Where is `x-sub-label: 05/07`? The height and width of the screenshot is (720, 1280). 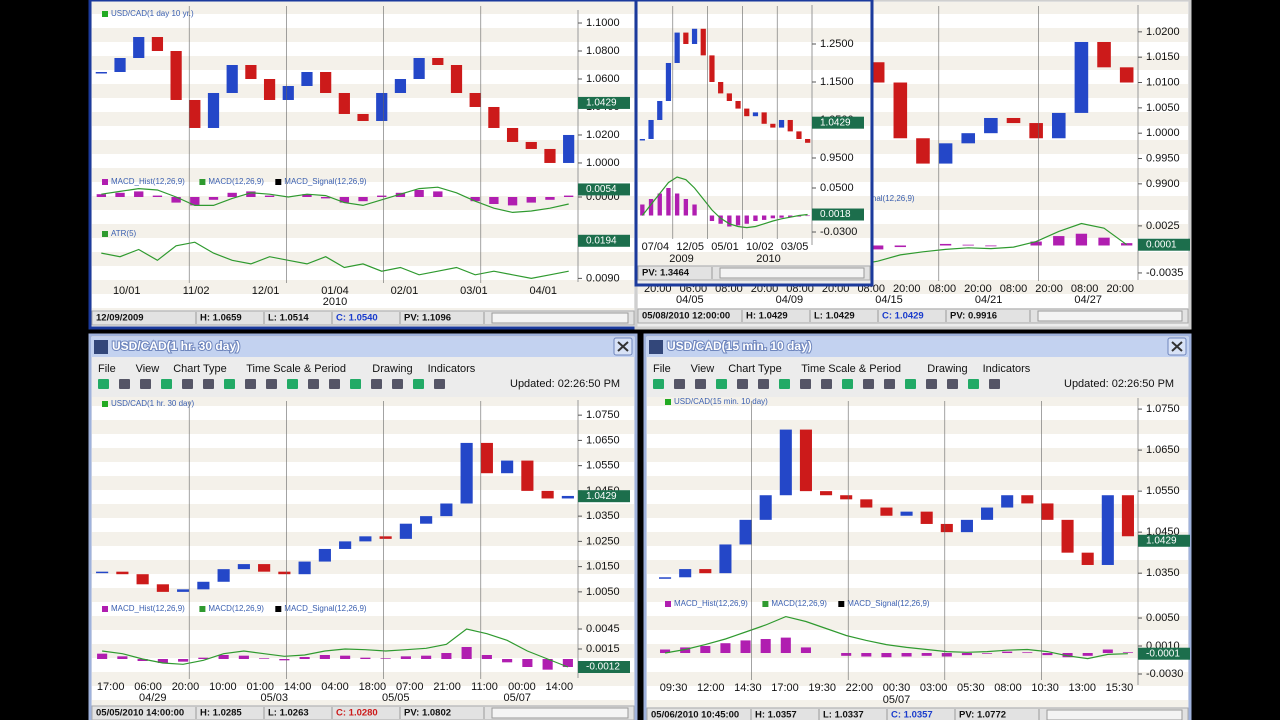 x-sub-label: 05/07 is located at coordinates (517, 698).